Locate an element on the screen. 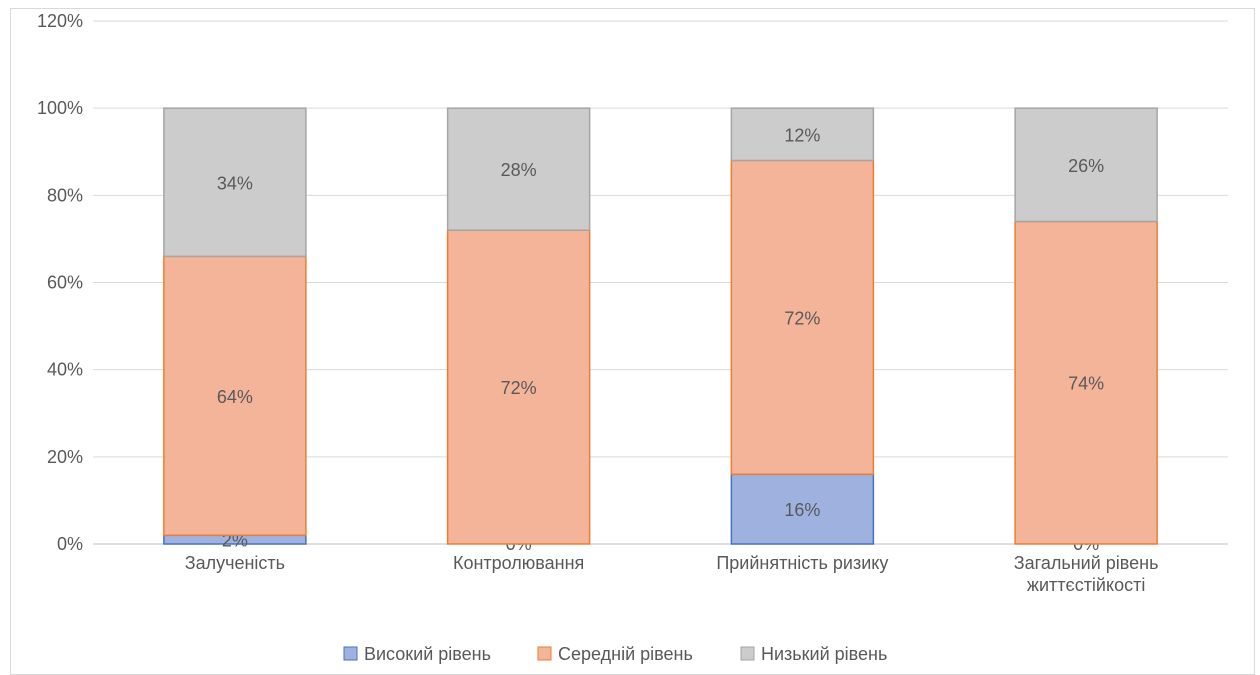 The image size is (1260, 675). category-label: Контролювання is located at coordinates (518, 563).